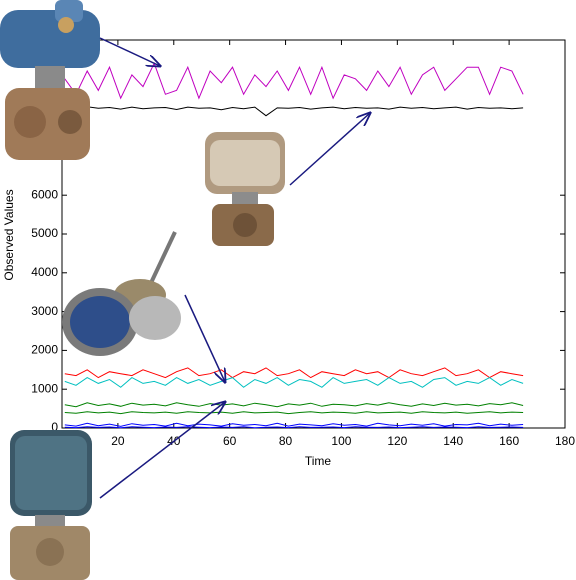  I want to click on x-tick-label: 60, so click(230, 441).